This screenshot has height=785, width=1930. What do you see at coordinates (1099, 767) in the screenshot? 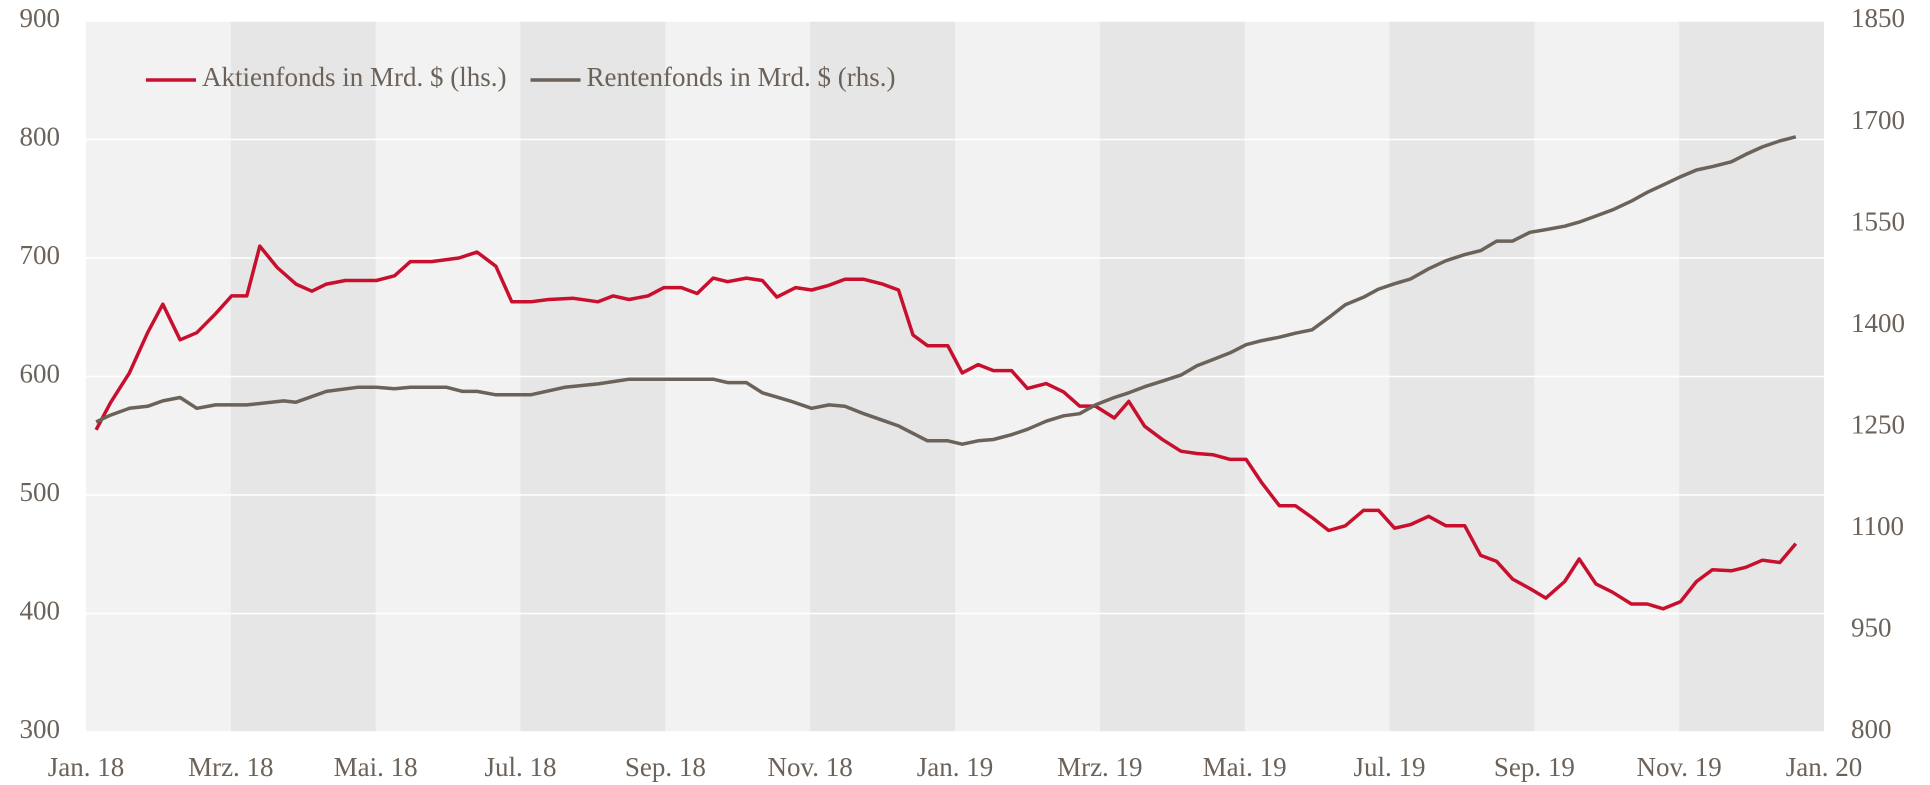
I see `x-tick-label: Mrz. 19` at bounding box center [1099, 767].